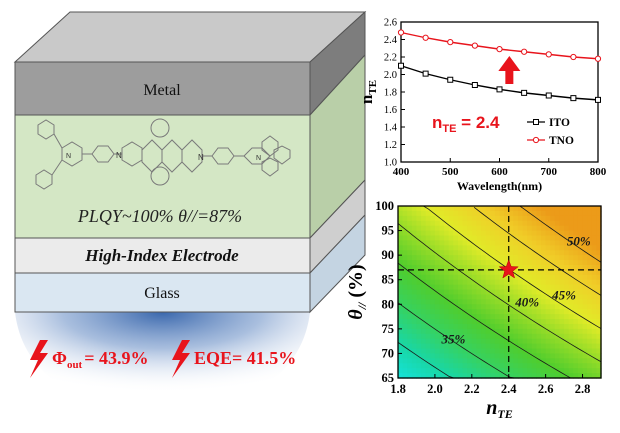  Describe the element at coordinates (398, 389) in the screenshot. I see `x-tick-label: 1.8` at that location.